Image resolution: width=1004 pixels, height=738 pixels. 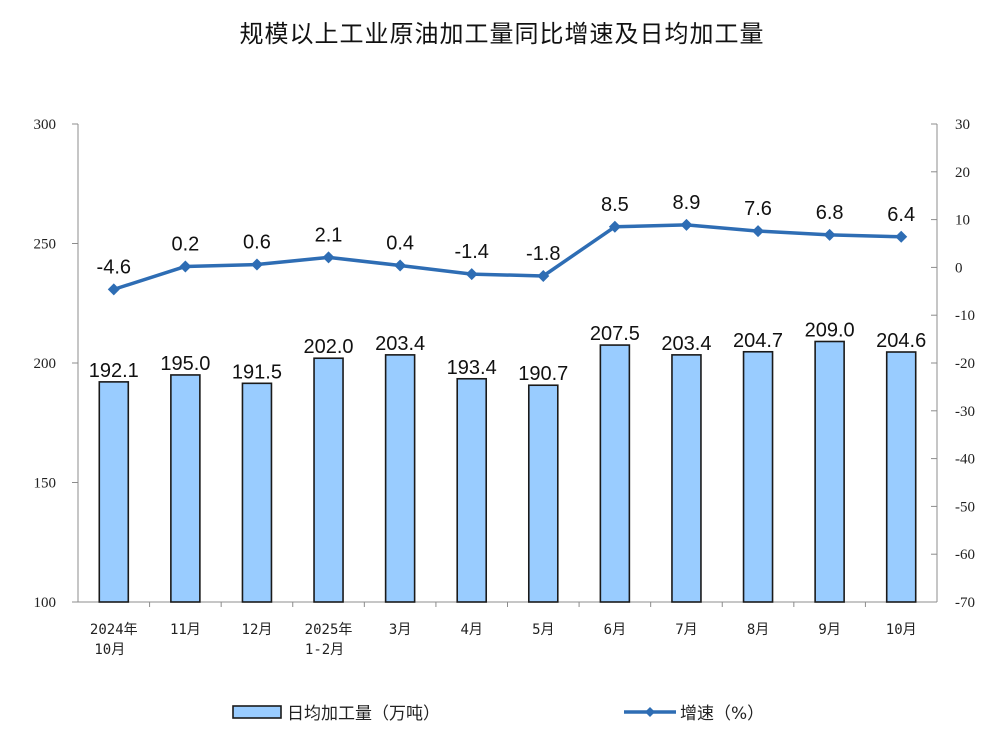 What do you see at coordinates (758, 341) in the screenshot?
I see `bar-value-label: 204.7` at bounding box center [758, 341].